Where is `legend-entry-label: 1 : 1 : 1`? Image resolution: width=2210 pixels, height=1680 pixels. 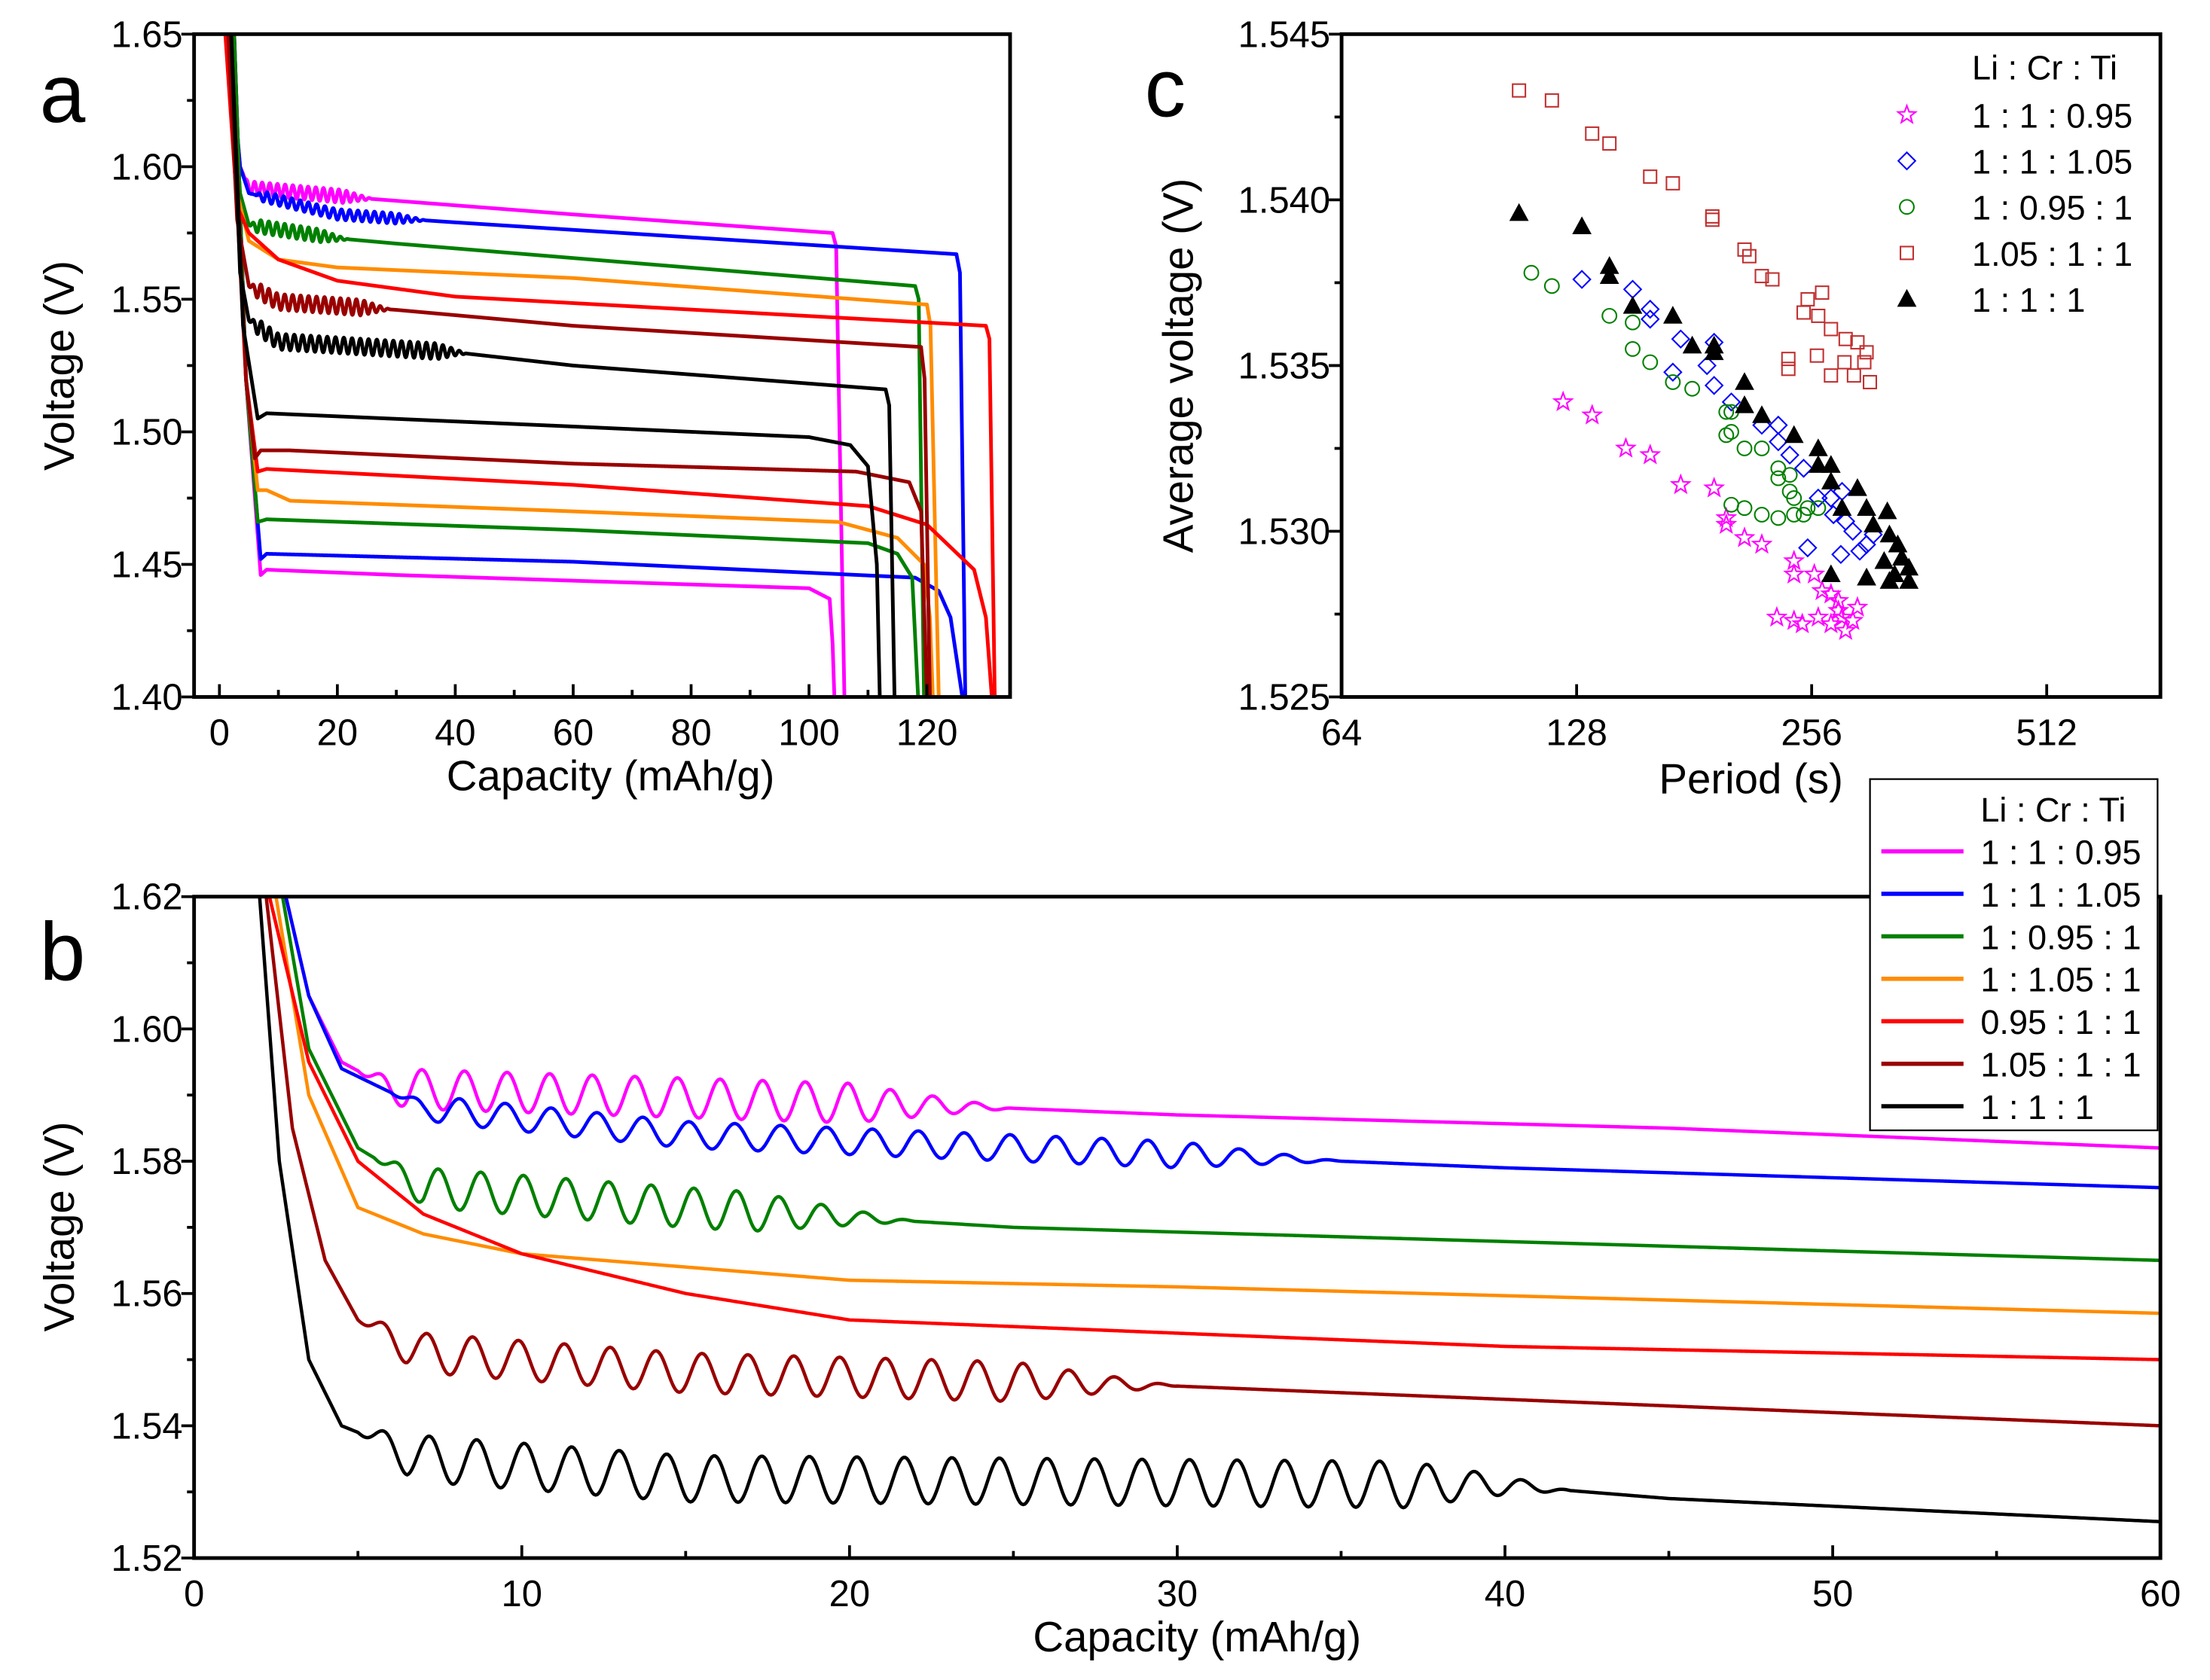 legend-entry-label: 1 : 1 : 1 is located at coordinates (2029, 300).